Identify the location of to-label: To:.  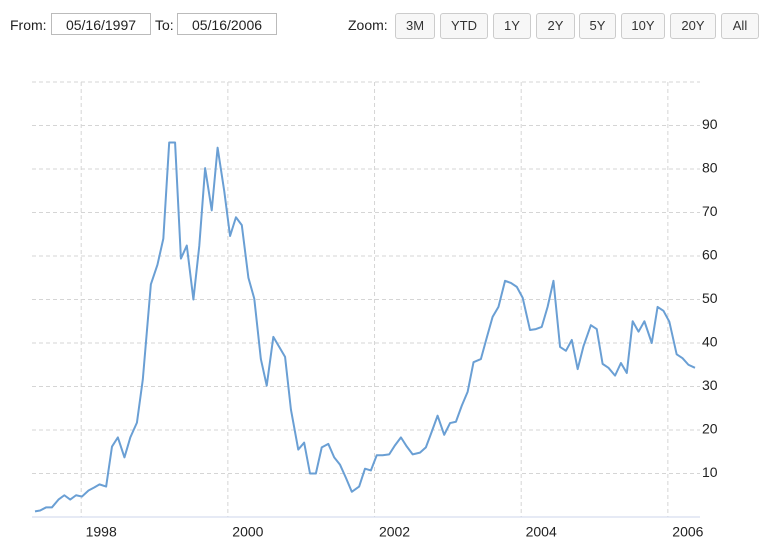
(164, 25).